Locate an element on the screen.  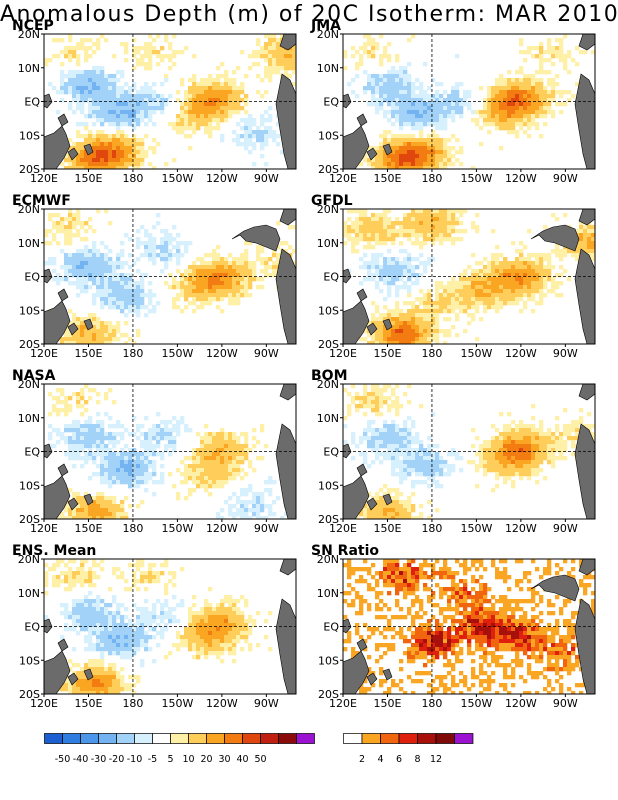
y-tick-label: 20N is located at coordinates (328, 34).